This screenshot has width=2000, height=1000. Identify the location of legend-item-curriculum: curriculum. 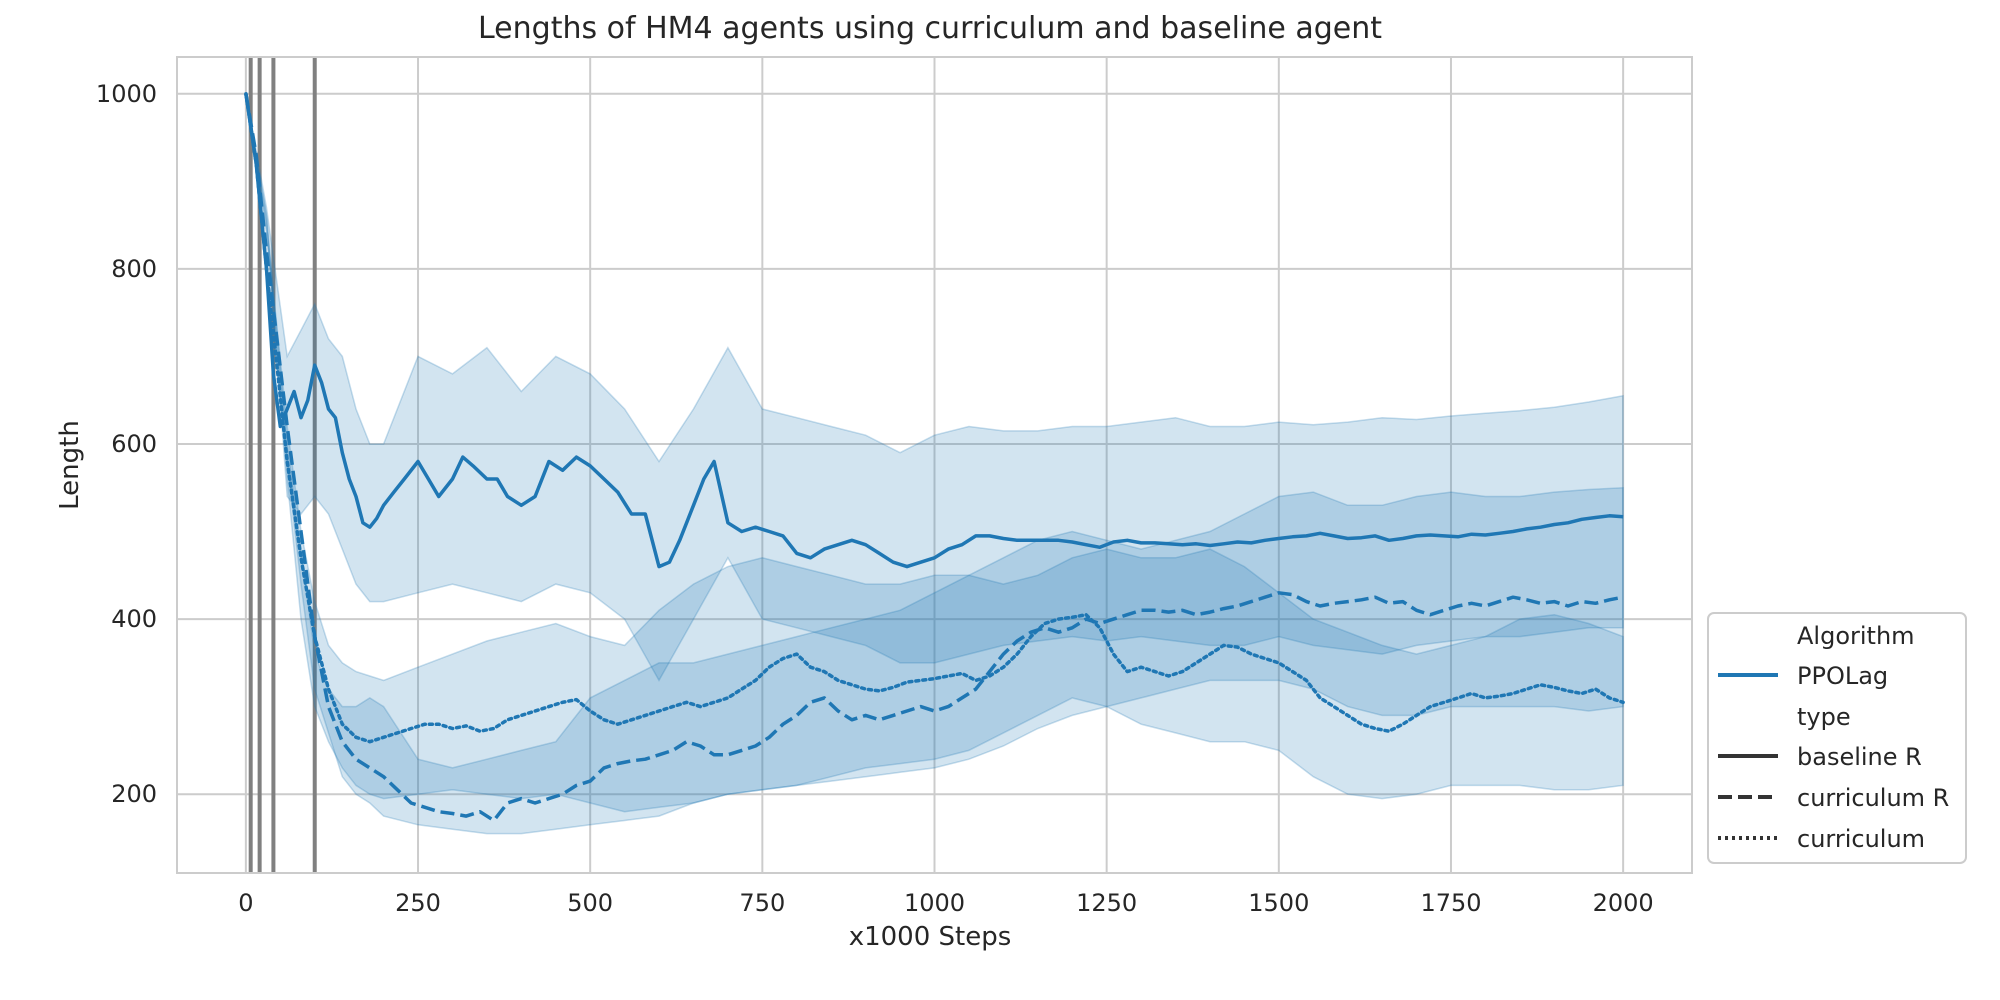
(1861, 839).